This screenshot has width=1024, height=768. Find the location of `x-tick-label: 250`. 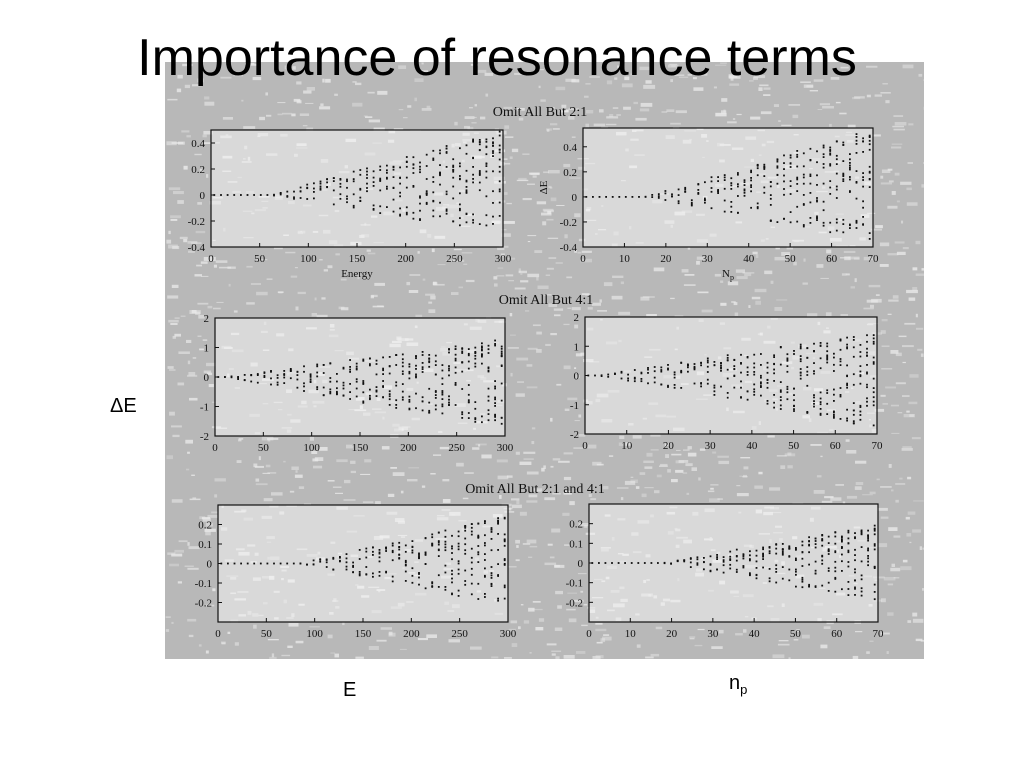

x-tick-label: 250 is located at coordinates (456, 448).